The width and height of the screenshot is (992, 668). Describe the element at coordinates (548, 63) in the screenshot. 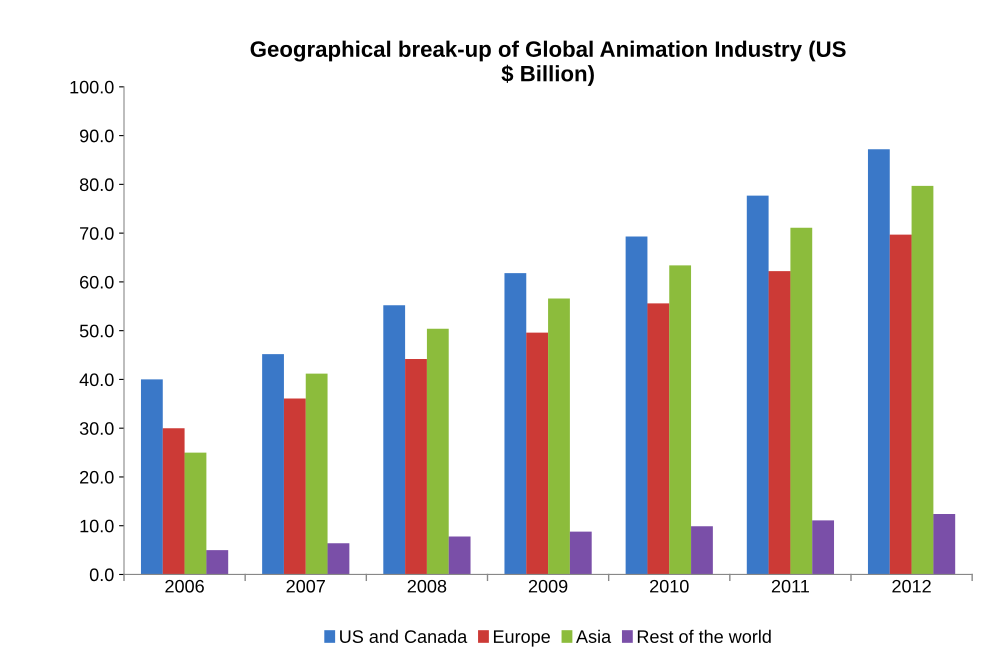

I see `chart-title: Geographical break-up of Global Animation Industry (US $ Billion)` at that location.